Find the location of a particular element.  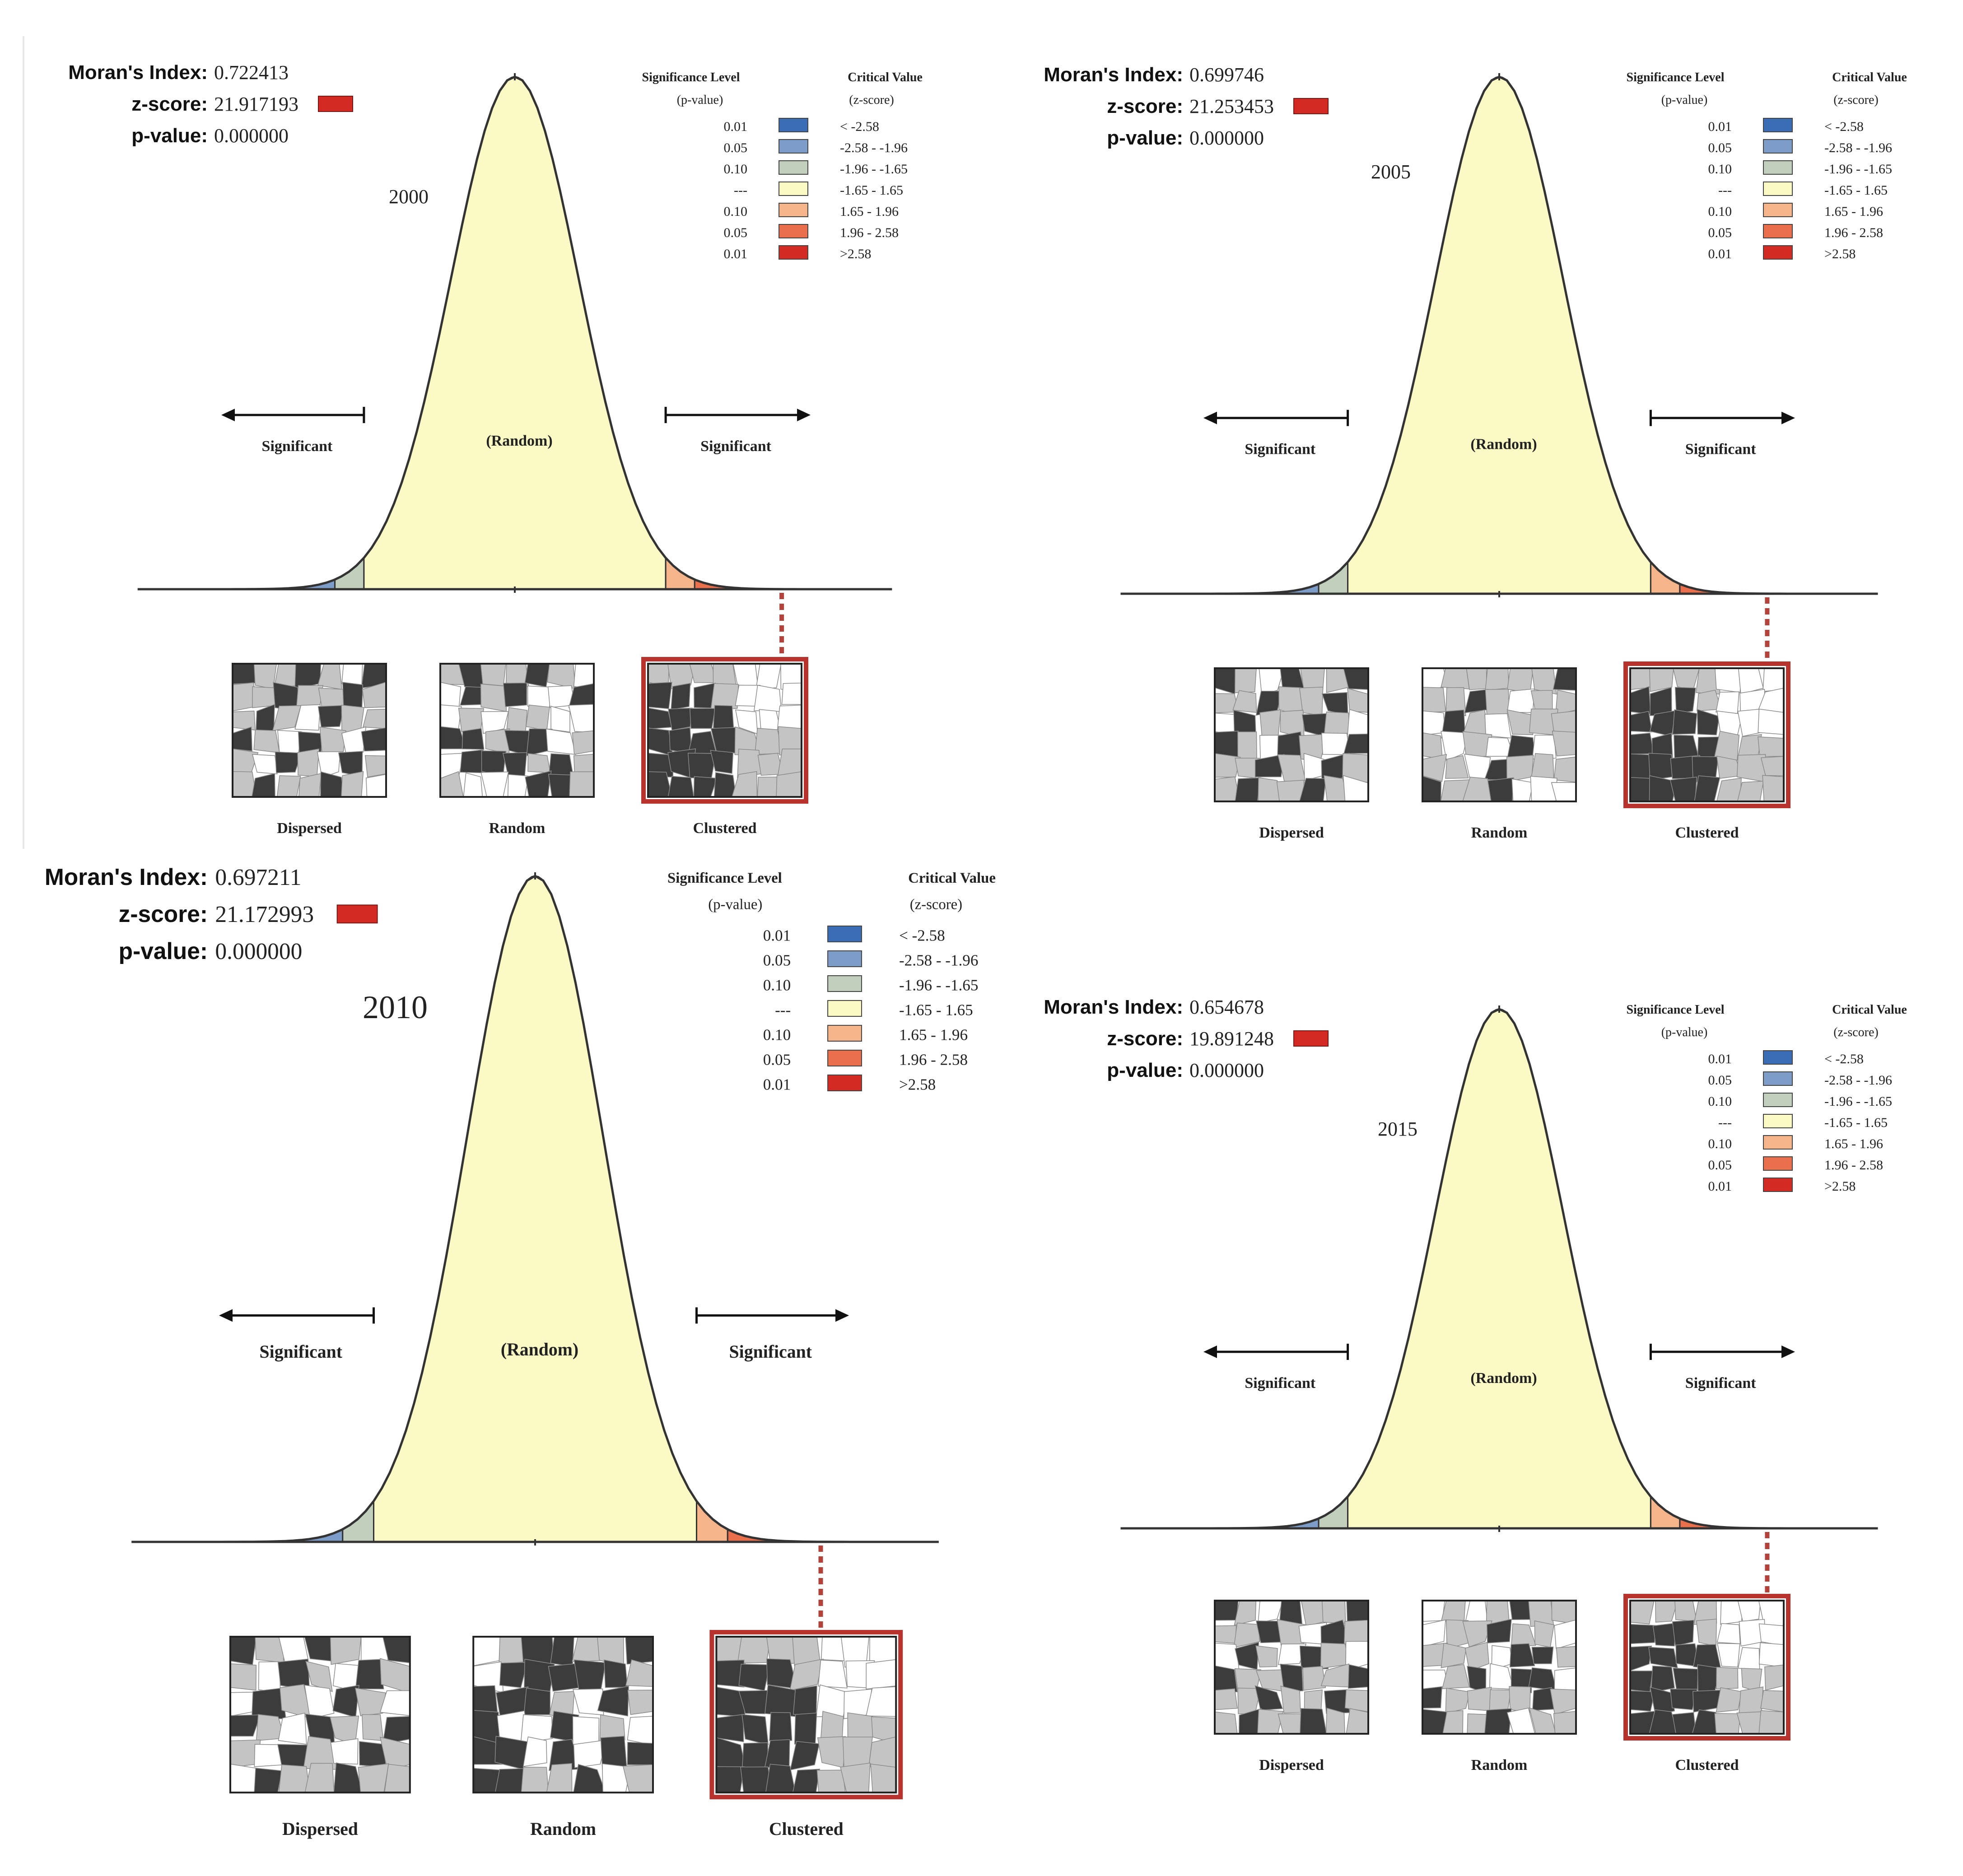

clustered-label: Clustered is located at coordinates (724, 828).